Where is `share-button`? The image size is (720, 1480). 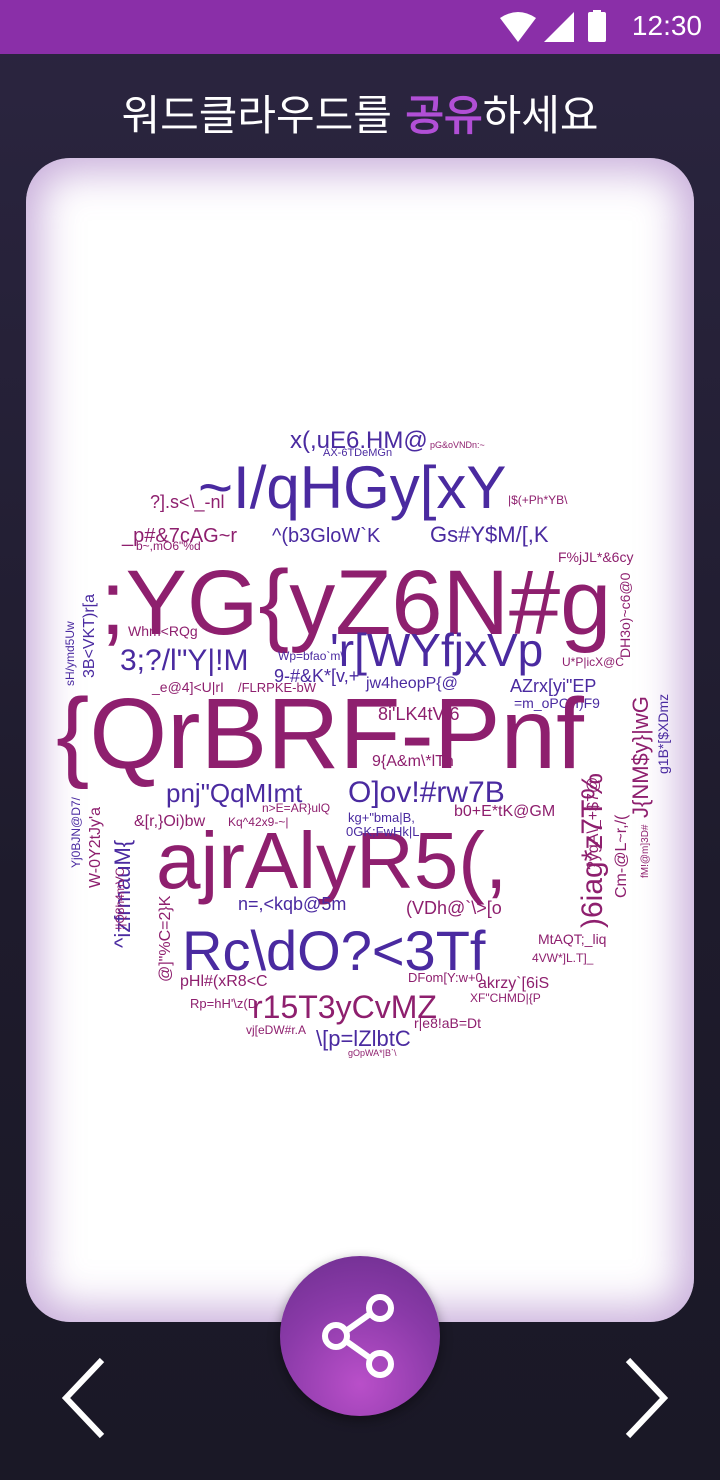 share-button is located at coordinates (360, 1336).